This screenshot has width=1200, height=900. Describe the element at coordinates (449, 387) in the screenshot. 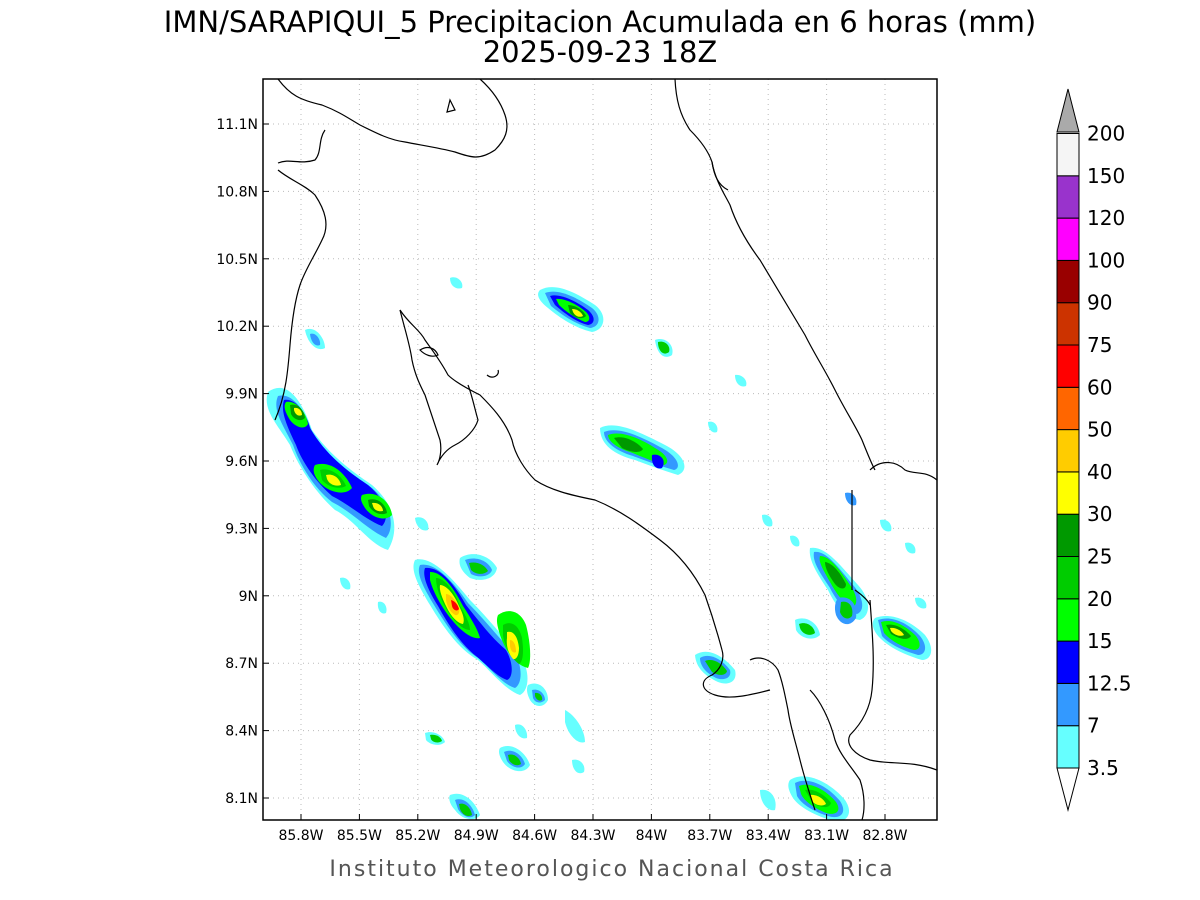

I see `nicoya-peninsula` at that location.